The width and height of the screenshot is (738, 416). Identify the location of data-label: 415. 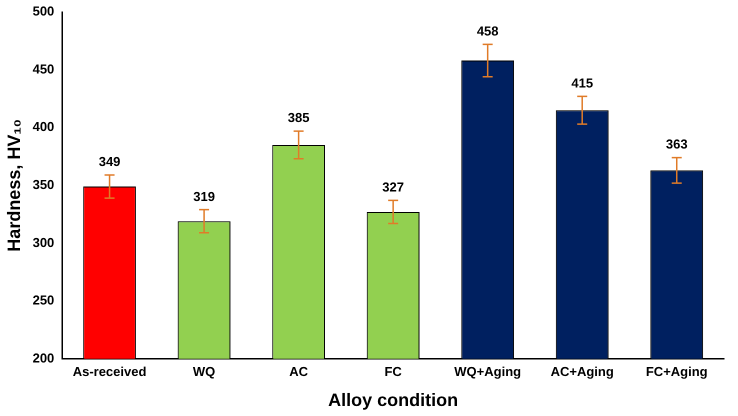
(582, 82).